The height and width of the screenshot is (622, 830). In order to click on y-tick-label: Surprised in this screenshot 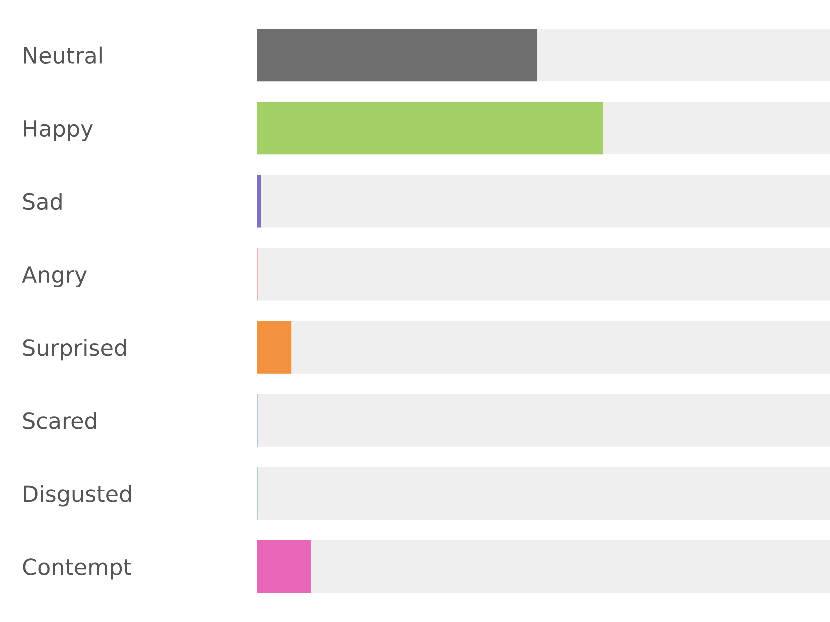, I will do `click(74, 350)`.